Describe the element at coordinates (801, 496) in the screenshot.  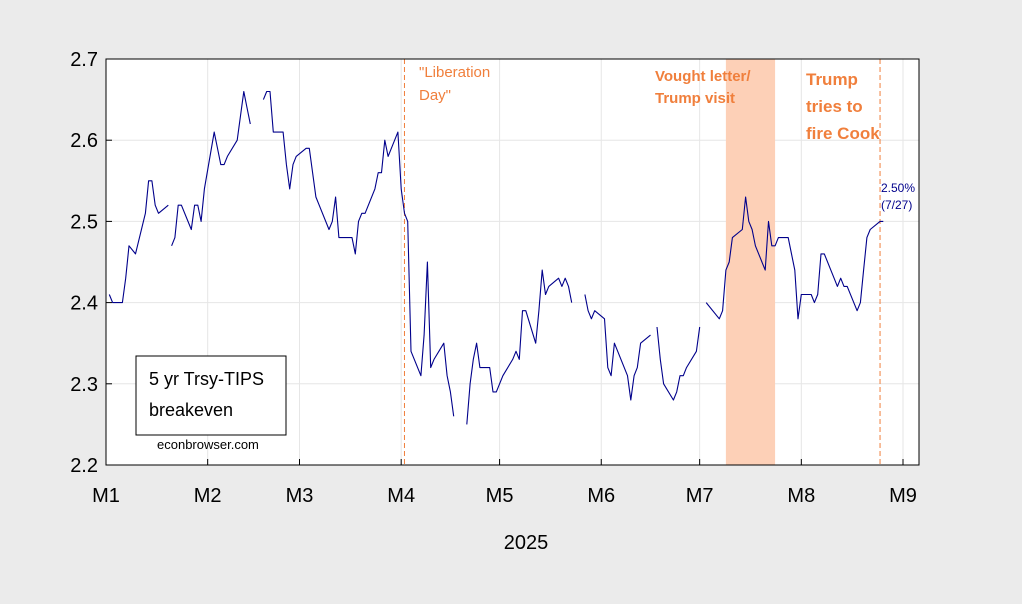
I see `x-tick-label: M8` at that location.